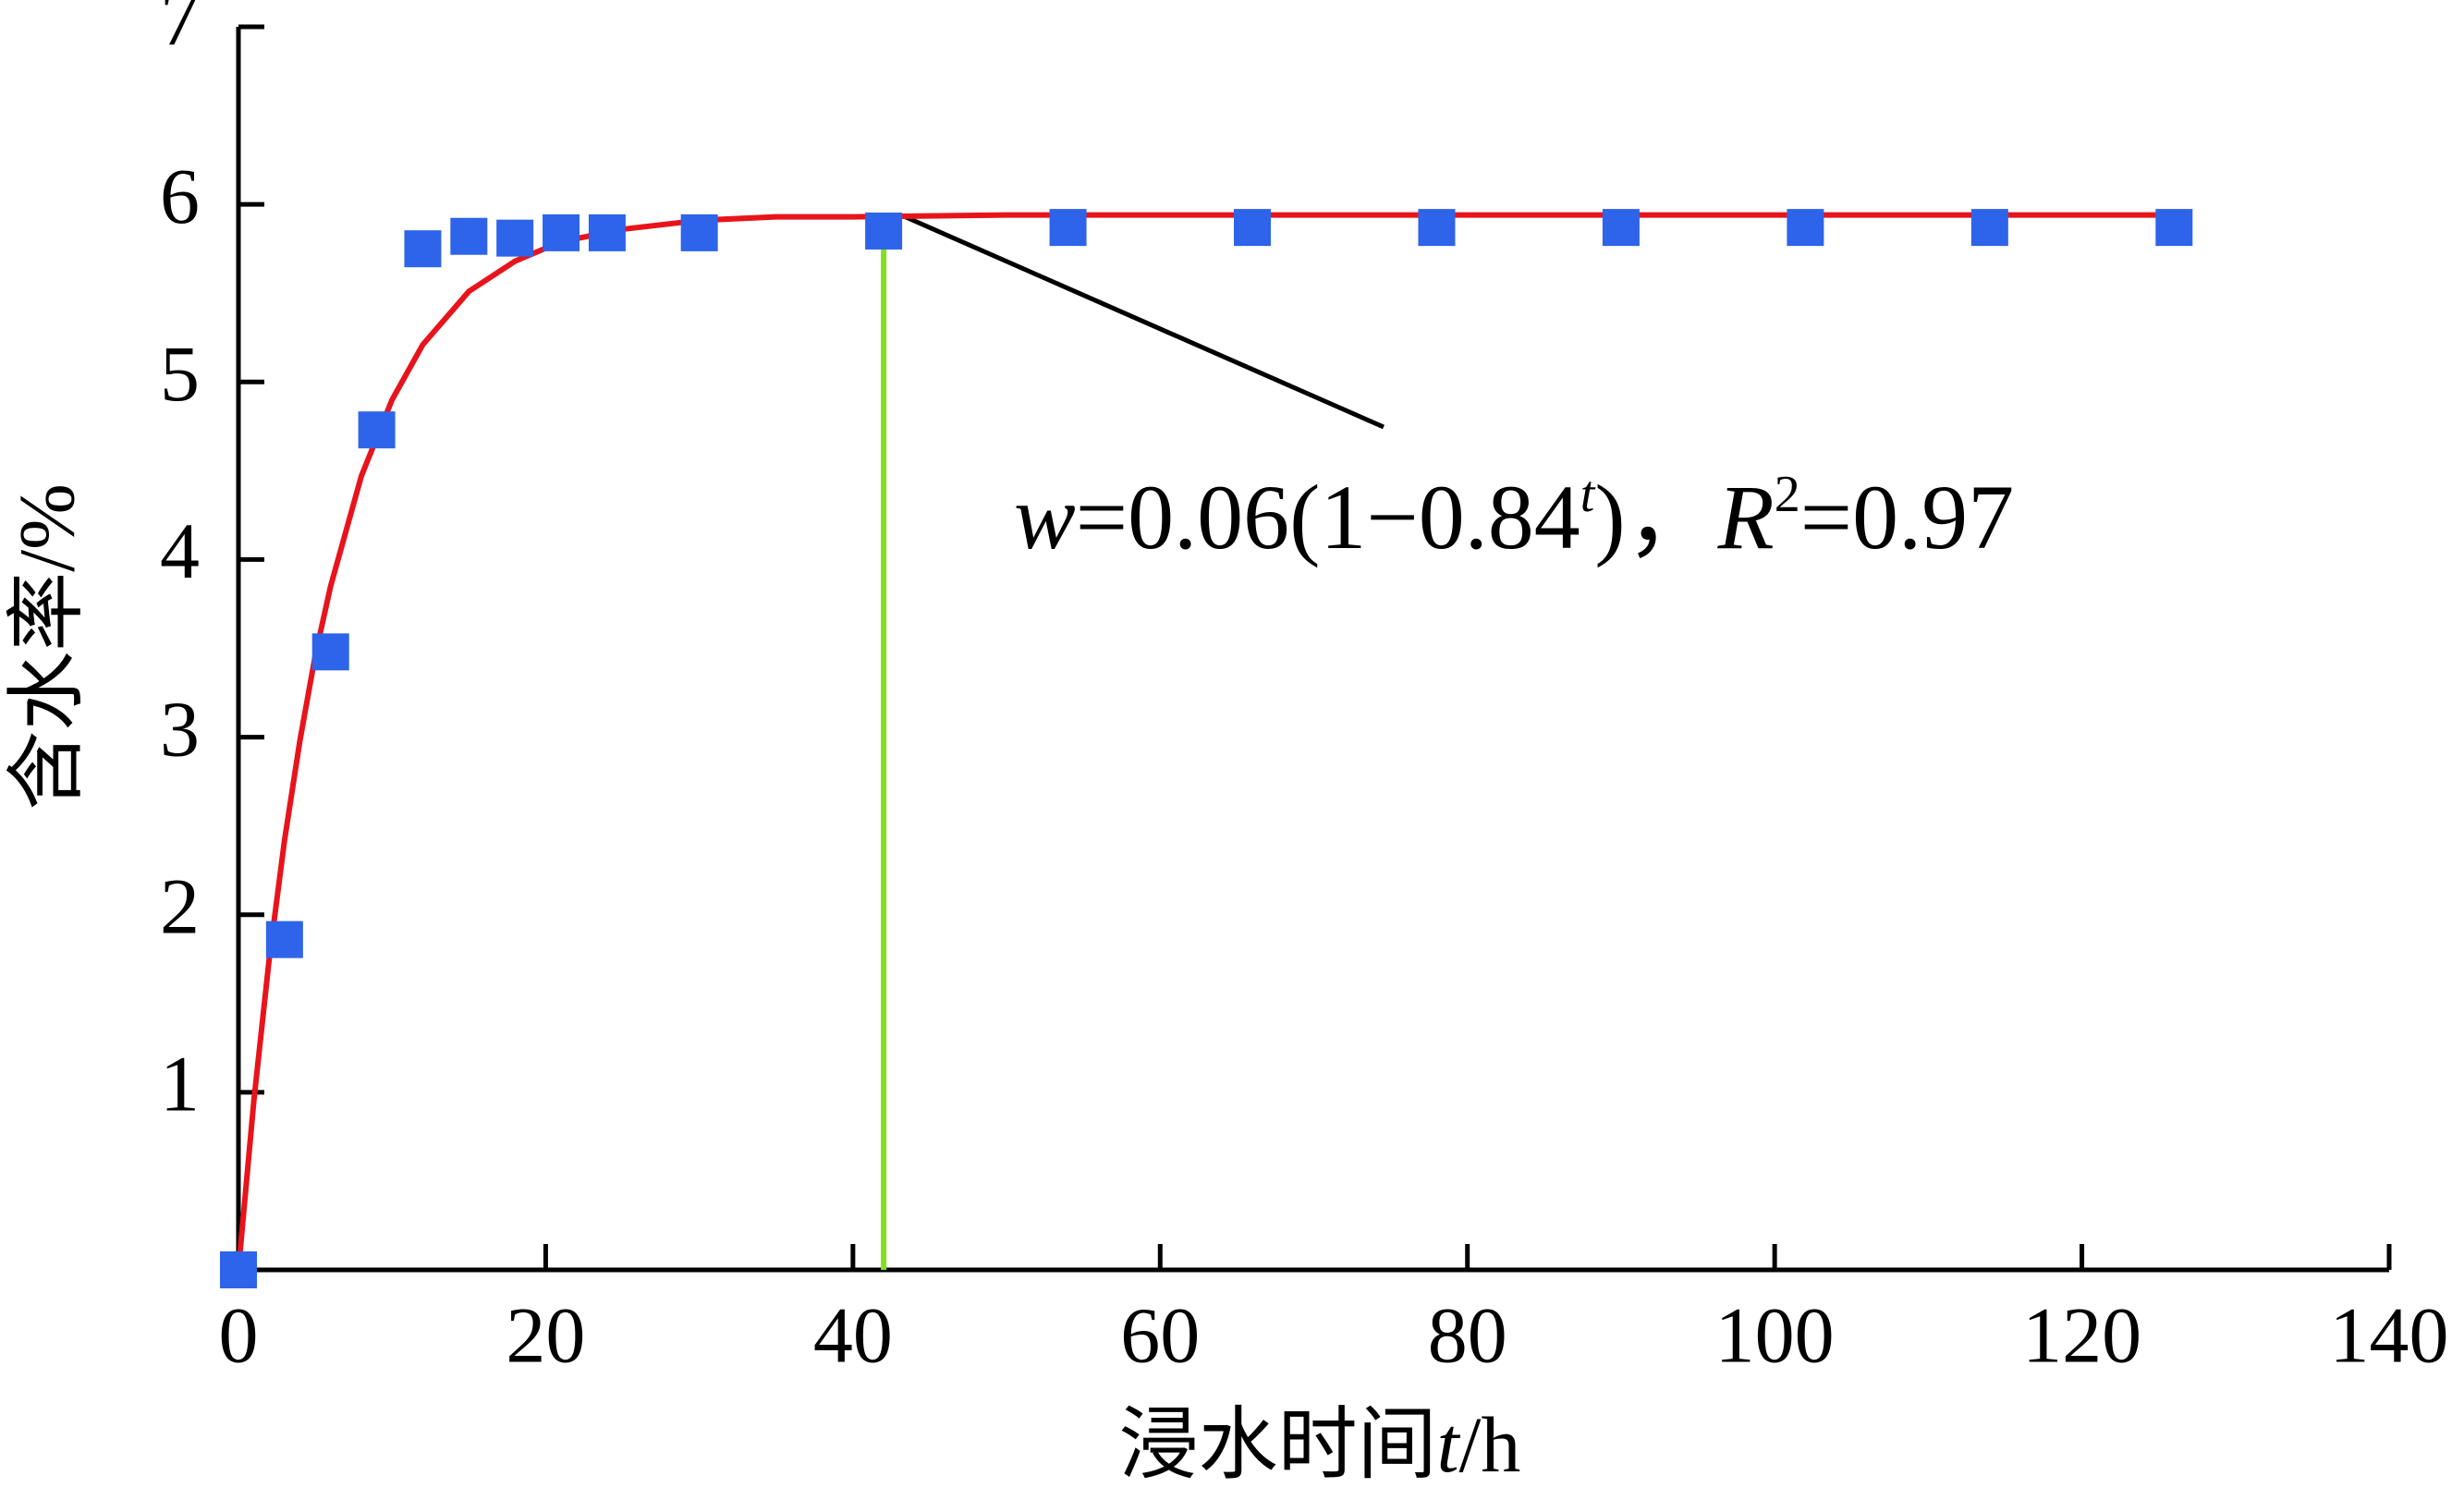  Describe the element at coordinates (1907, 517) in the screenshot. I see `annotation-part: =0.97` at that location.